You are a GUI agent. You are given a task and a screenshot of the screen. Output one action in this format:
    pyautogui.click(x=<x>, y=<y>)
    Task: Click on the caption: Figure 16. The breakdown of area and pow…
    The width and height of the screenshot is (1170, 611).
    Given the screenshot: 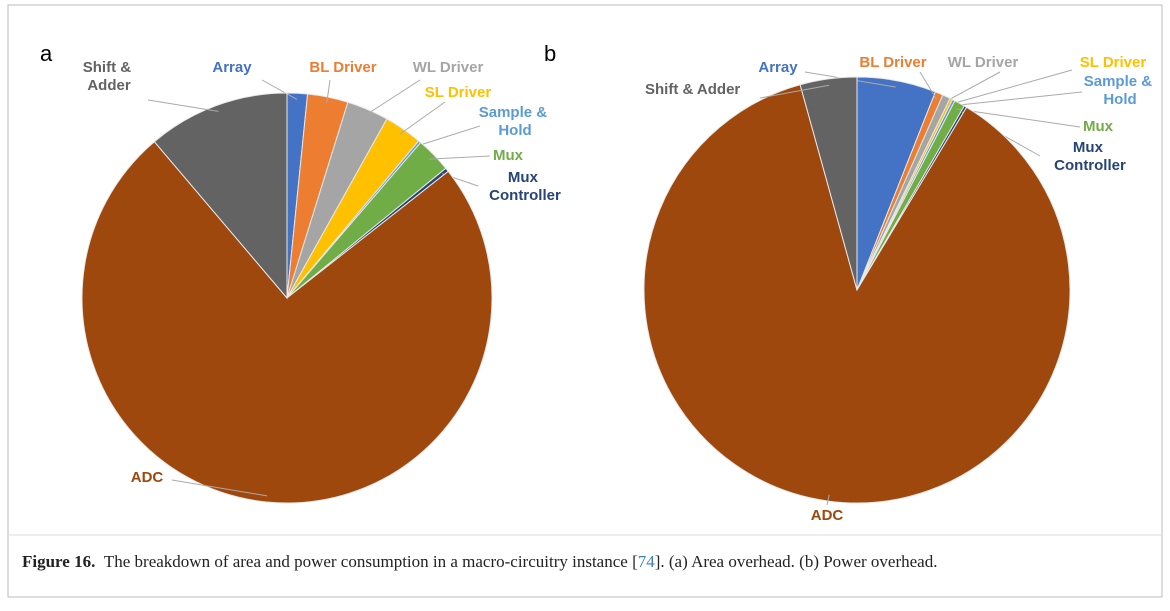 What is the action you would take?
    pyautogui.click(x=577, y=562)
    